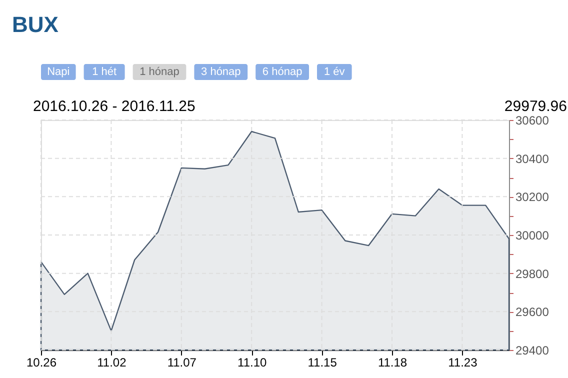 The height and width of the screenshot is (378, 568). I want to click on x-tick-label: 11.07, so click(182, 363).